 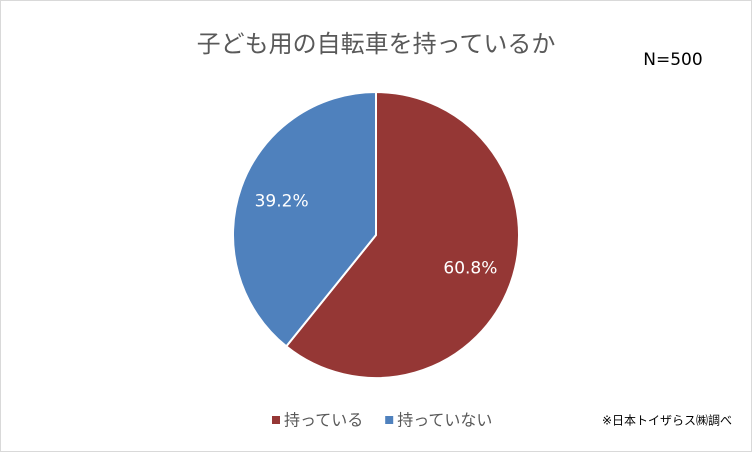 I want to click on source-note: ※日本トイザらス㈱調べ, so click(x=667, y=421).